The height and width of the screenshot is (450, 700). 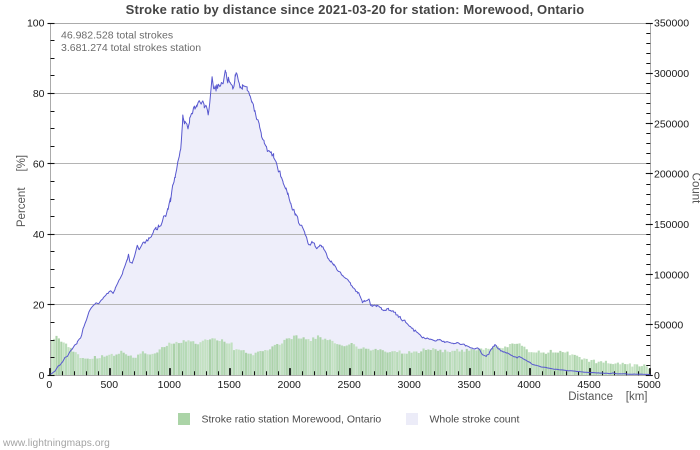 I want to click on svg-text: Percent [%], so click(x=22, y=191).